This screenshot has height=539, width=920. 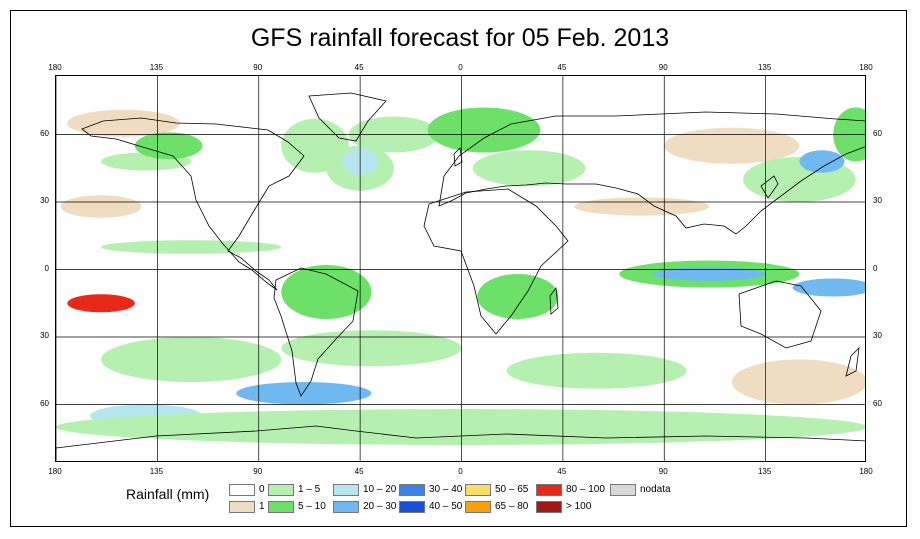 What do you see at coordinates (512, 506) in the screenshot?
I see `legend-label: 65 – 80` at bounding box center [512, 506].